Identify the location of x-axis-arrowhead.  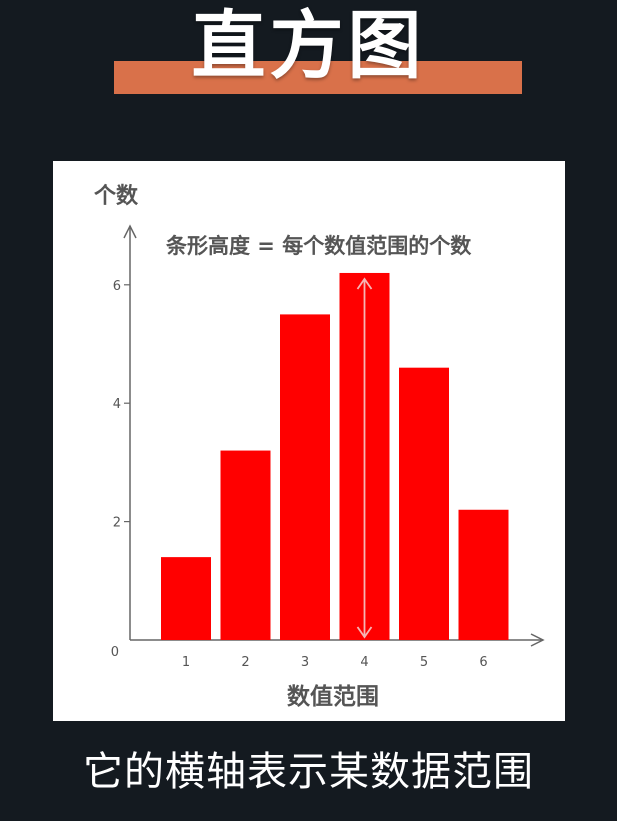
(537, 640).